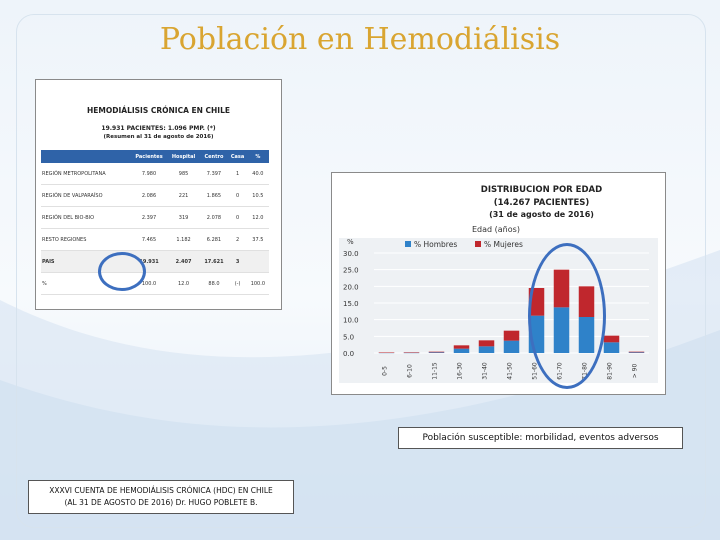 The height and width of the screenshot is (540, 720). What do you see at coordinates (149, 217) in the screenshot?
I see `cell-pacientes: 2.397` at bounding box center [149, 217].